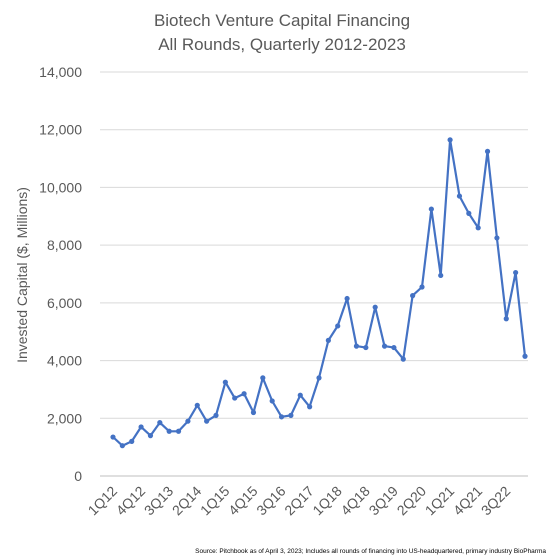  I want to click on y-tick-label: 2,000, so click(64, 418).